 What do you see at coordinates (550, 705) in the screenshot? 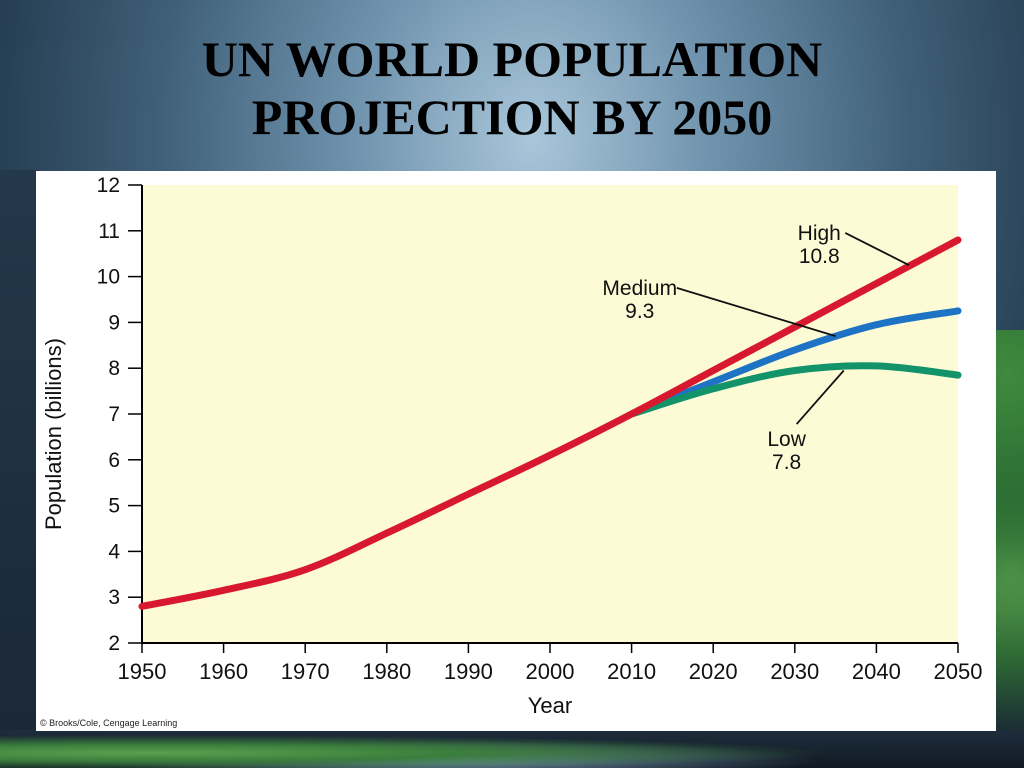
I see `x-axis-label: Year` at bounding box center [550, 705].